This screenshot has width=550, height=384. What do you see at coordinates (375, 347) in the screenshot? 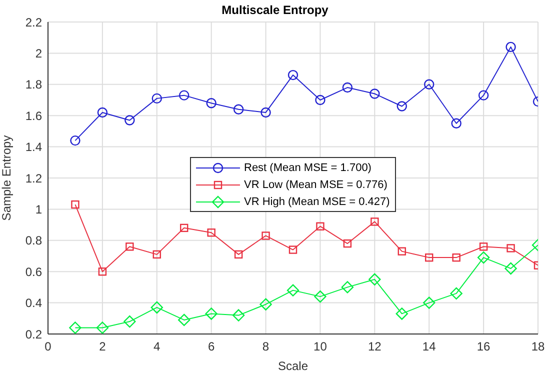
I see `x-tick-label: 12` at bounding box center [375, 347].